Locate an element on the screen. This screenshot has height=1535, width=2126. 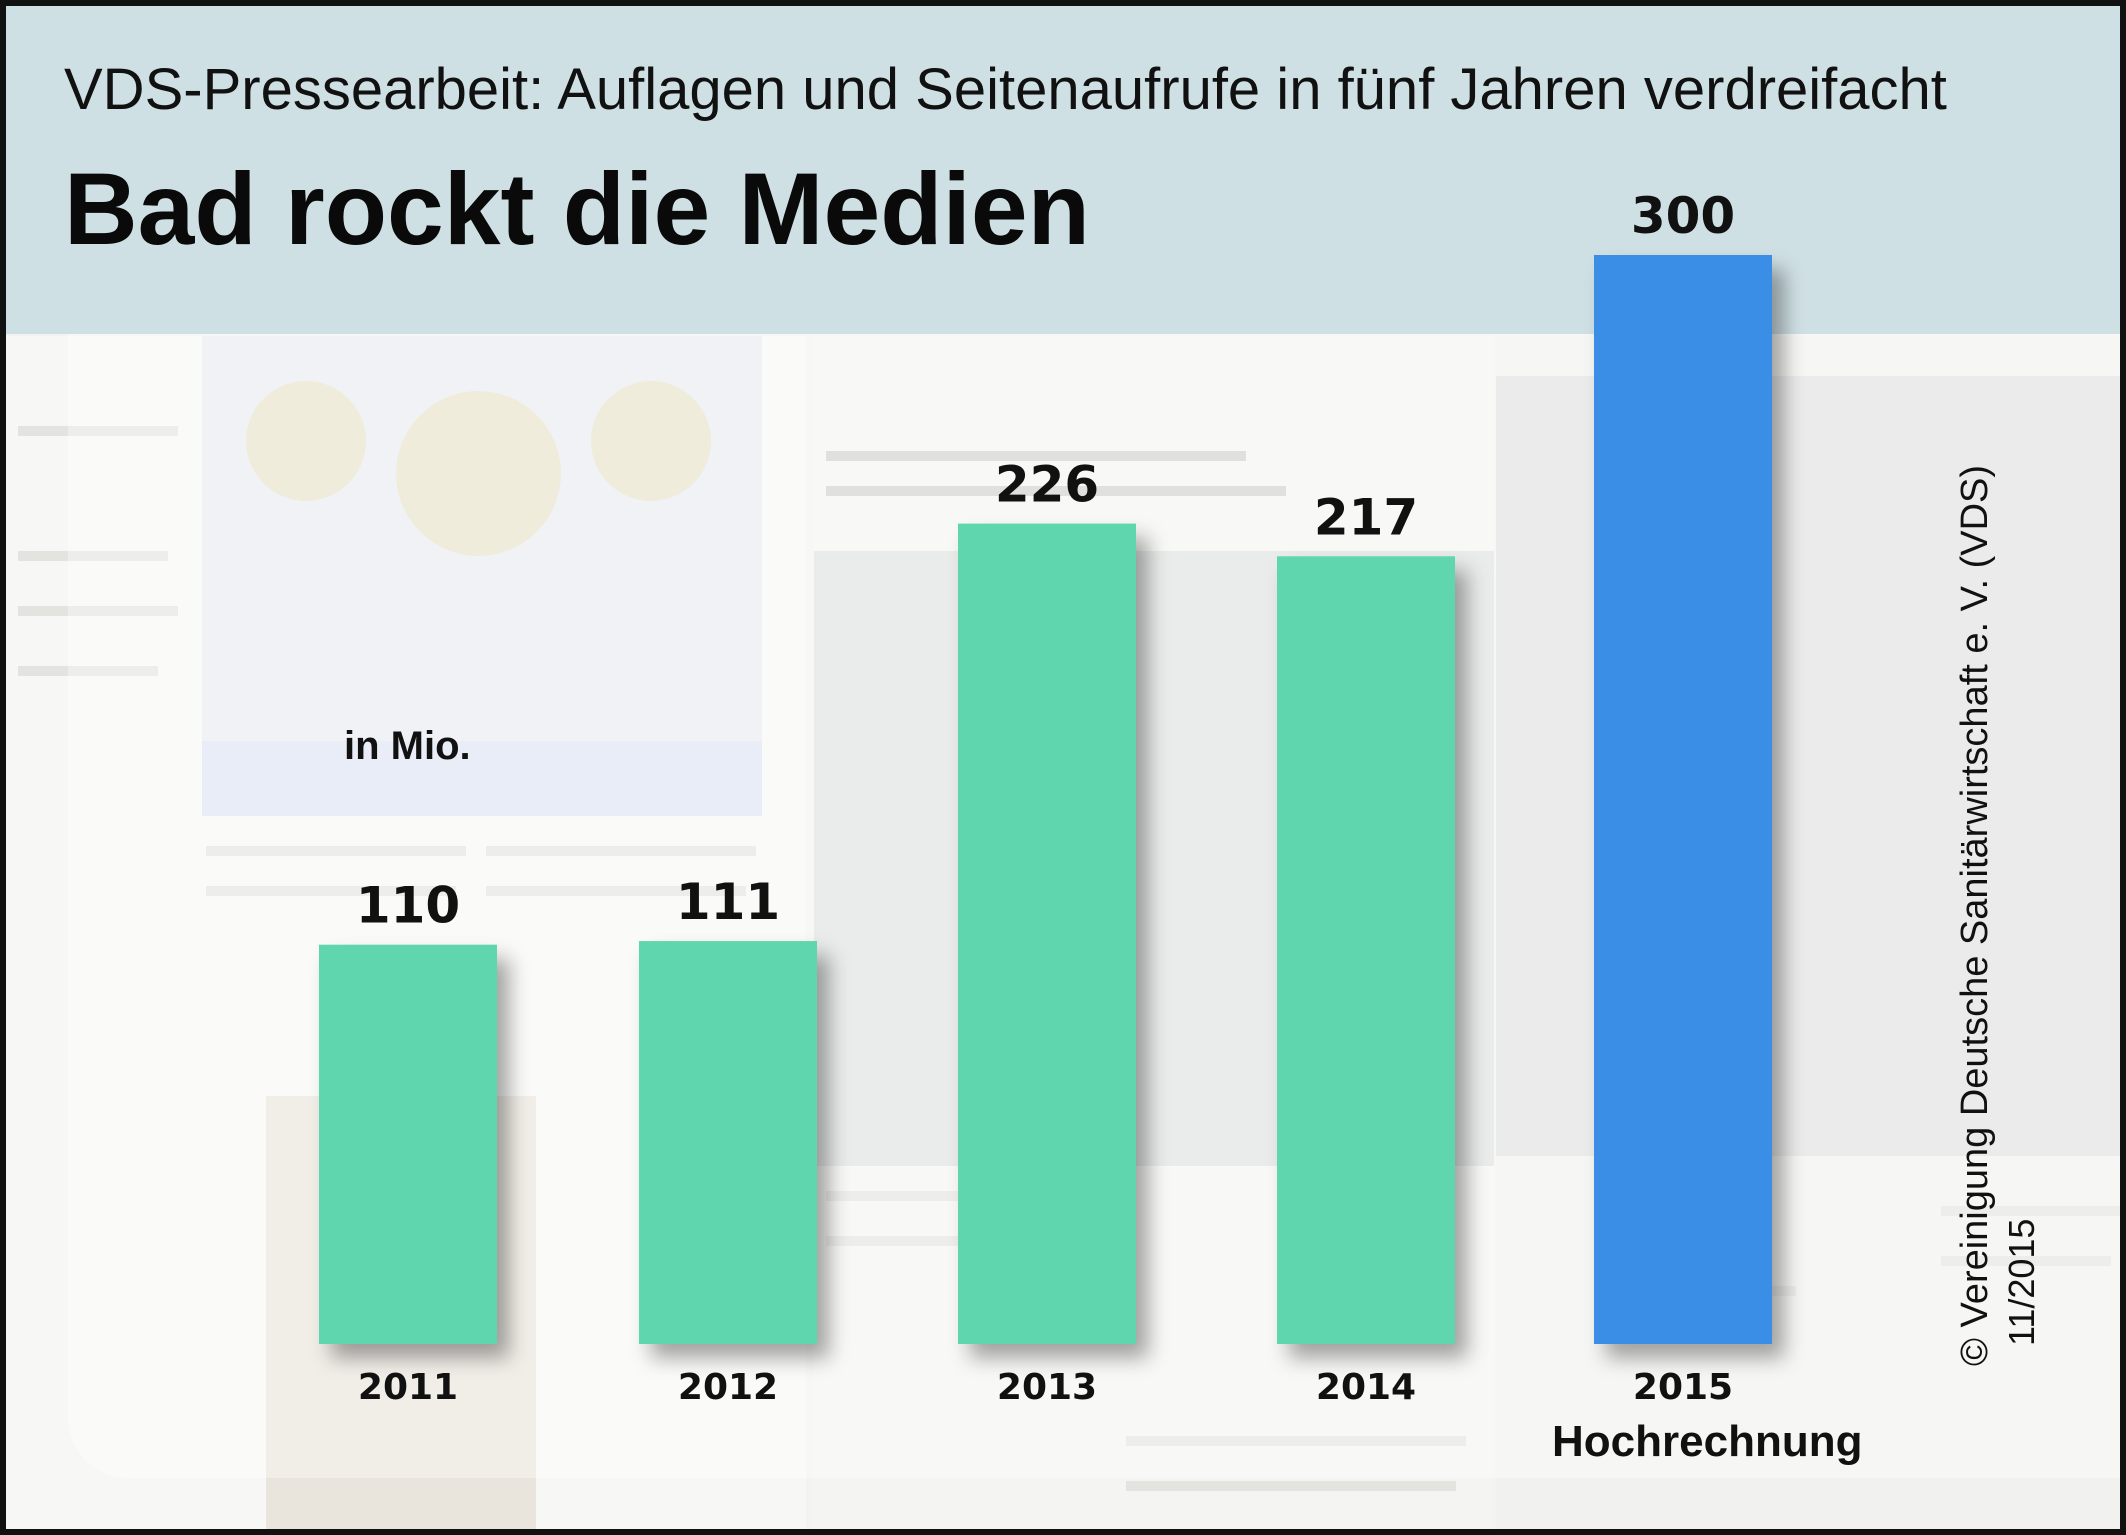
bar-value-label-2011: 110 is located at coordinates (408, 906).